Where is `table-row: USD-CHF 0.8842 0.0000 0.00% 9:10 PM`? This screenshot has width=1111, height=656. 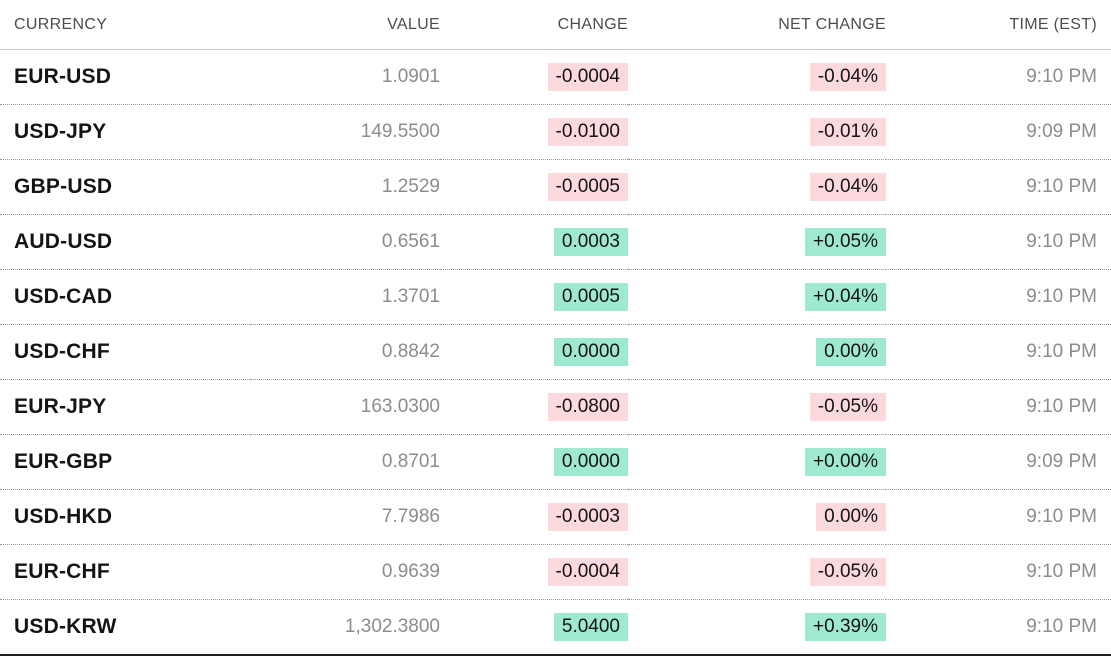
table-row: USD-CHF 0.8842 0.0000 0.00% 9:10 PM is located at coordinates (555, 352).